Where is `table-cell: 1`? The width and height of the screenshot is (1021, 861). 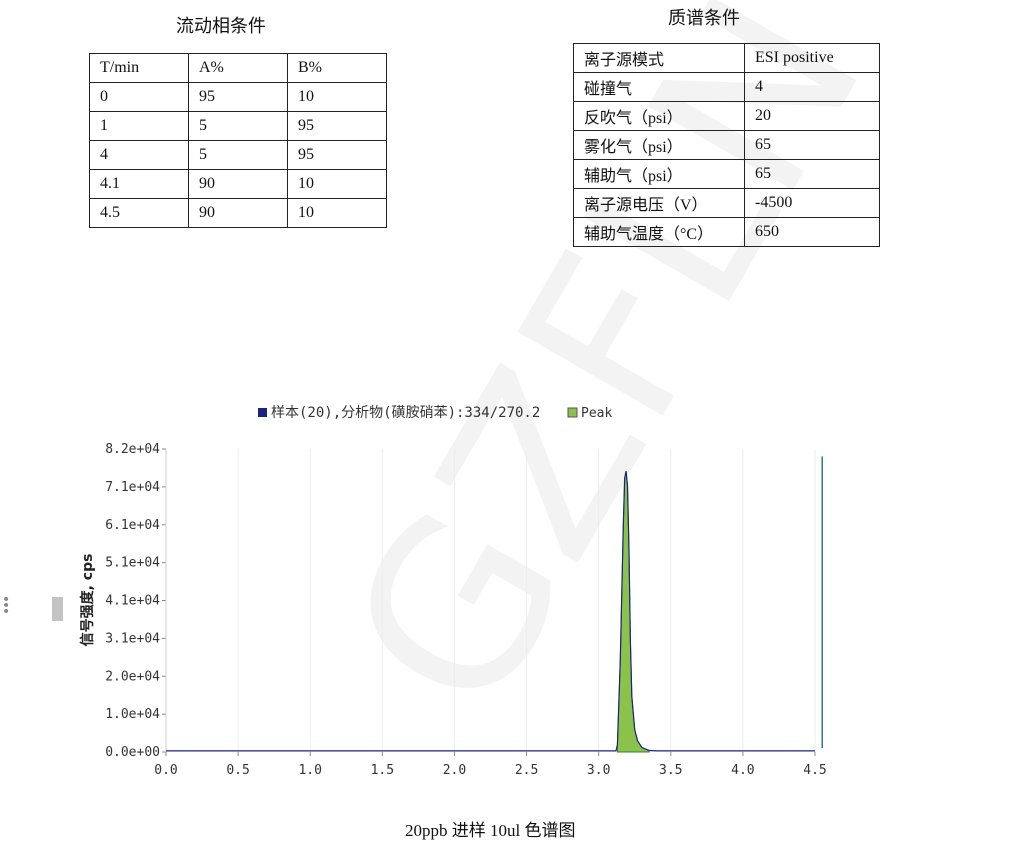 table-cell: 1 is located at coordinates (139, 126).